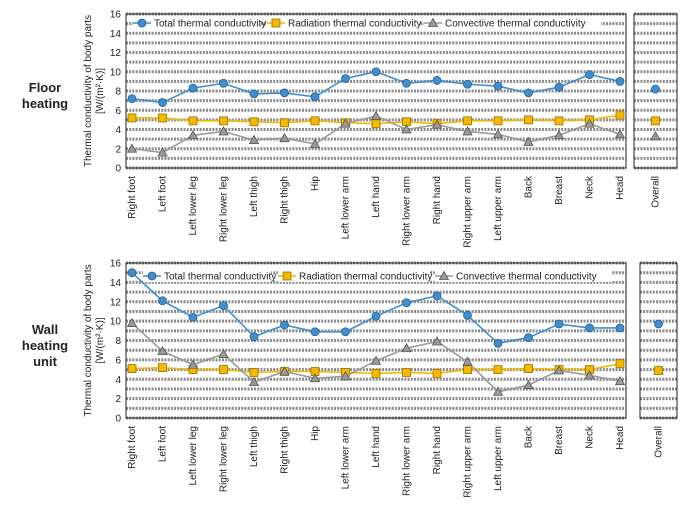 The width and height of the screenshot is (700, 507). What do you see at coordinates (254, 446) in the screenshot?
I see `x-tick-label: Left thigh` at bounding box center [254, 446].